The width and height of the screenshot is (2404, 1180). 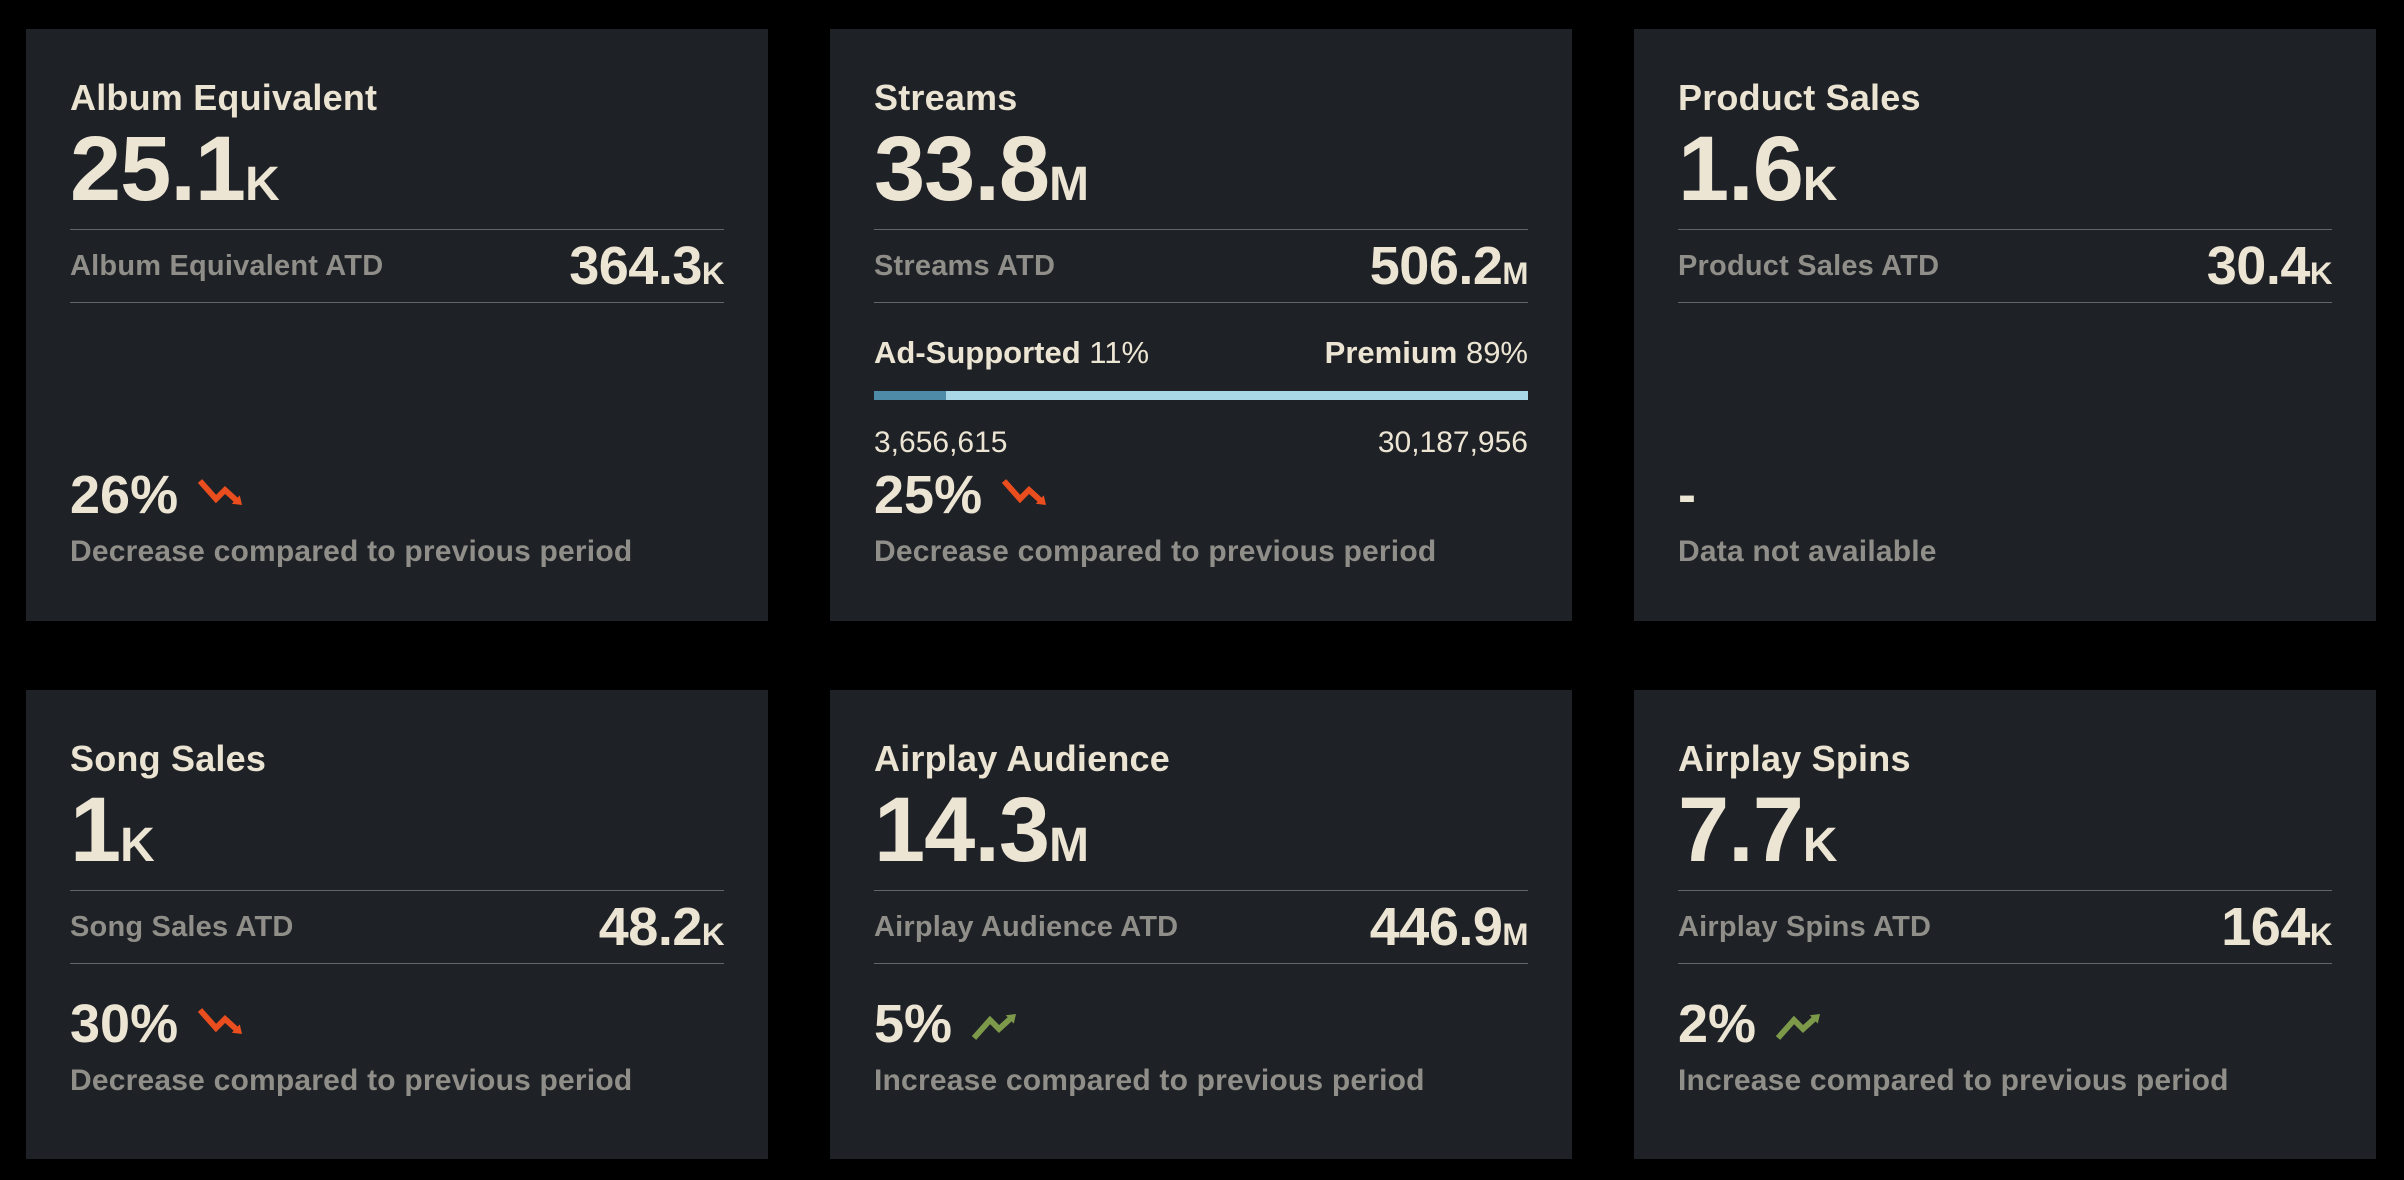 I want to click on trend-placeholder: -, so click(x=1687, y=495).